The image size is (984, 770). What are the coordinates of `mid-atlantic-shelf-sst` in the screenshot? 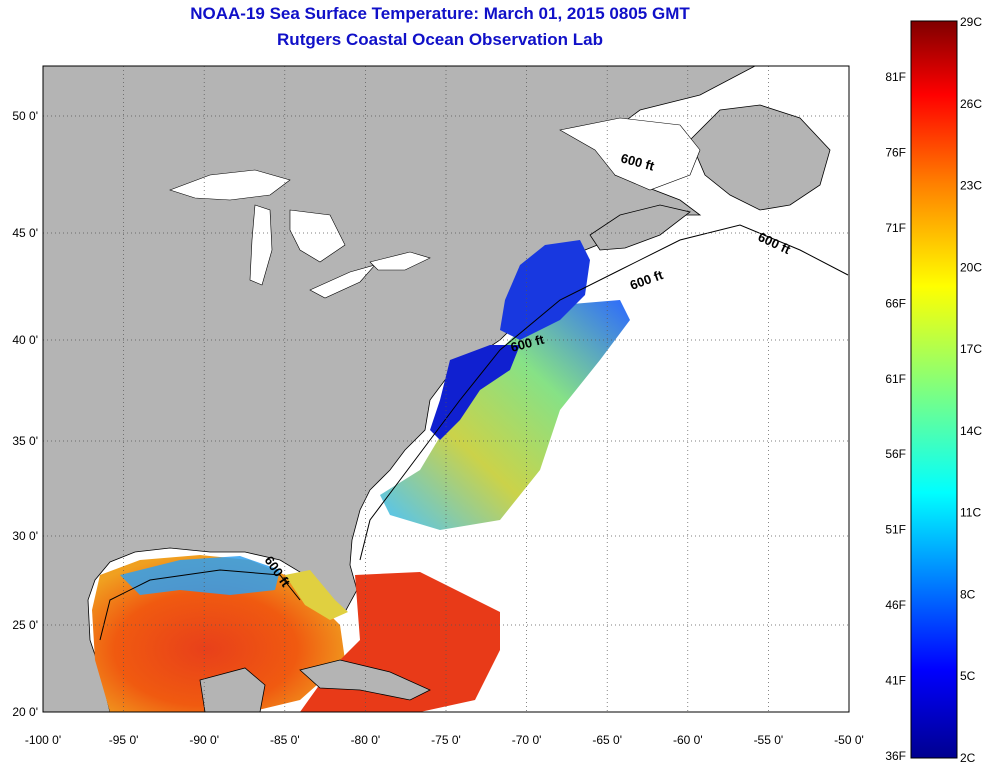 It's located at (475, 392).